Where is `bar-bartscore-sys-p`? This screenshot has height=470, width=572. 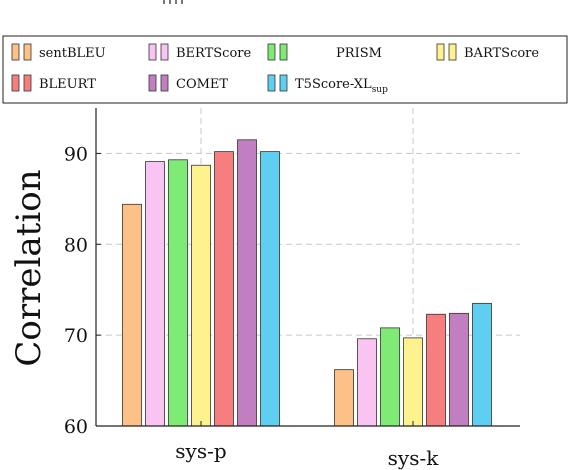
bar-bartscore-sys-p is located at coordinates (201, 295).